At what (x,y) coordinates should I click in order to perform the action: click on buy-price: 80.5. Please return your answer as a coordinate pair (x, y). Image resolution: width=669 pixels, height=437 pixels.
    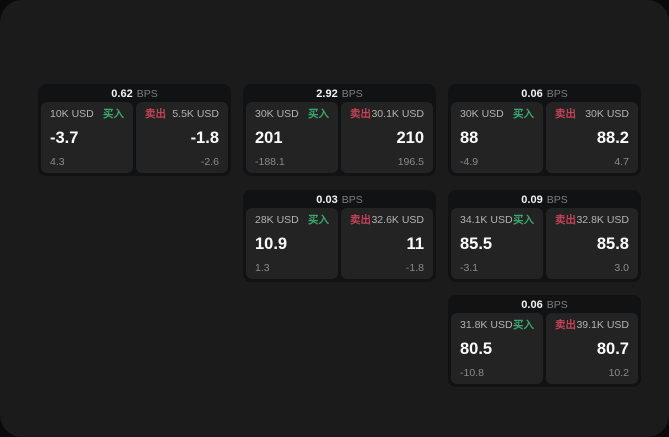
    Looking at the image, I should click on (476, 348).